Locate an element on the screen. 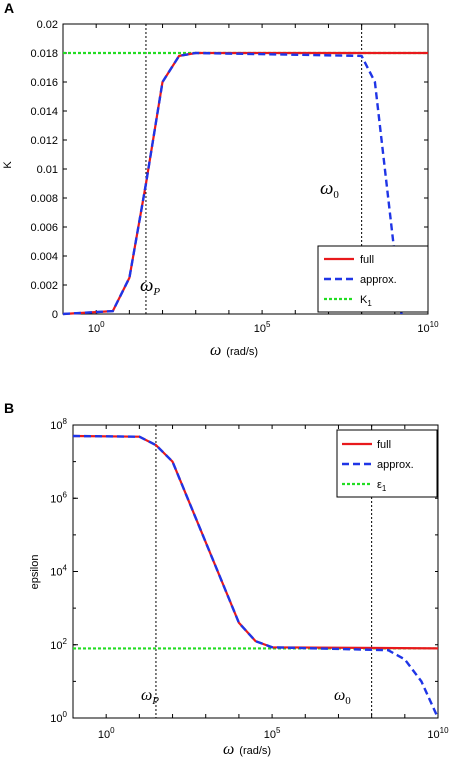 The image size is (454, 761). panel-a-ytick-label: 0.016 is located at coordinates (44, 83).